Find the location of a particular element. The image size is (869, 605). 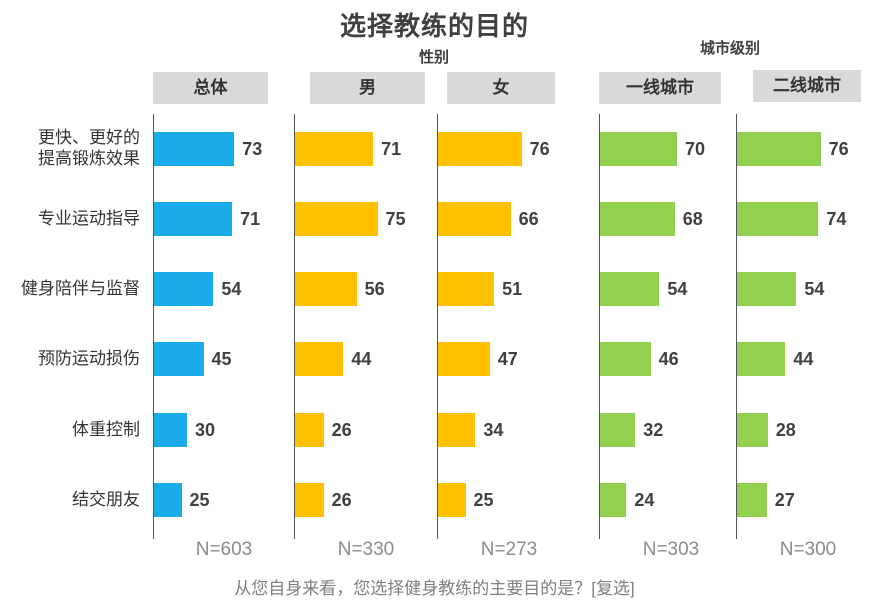

sample-size: N=273 is located at coordinates (509, 549).